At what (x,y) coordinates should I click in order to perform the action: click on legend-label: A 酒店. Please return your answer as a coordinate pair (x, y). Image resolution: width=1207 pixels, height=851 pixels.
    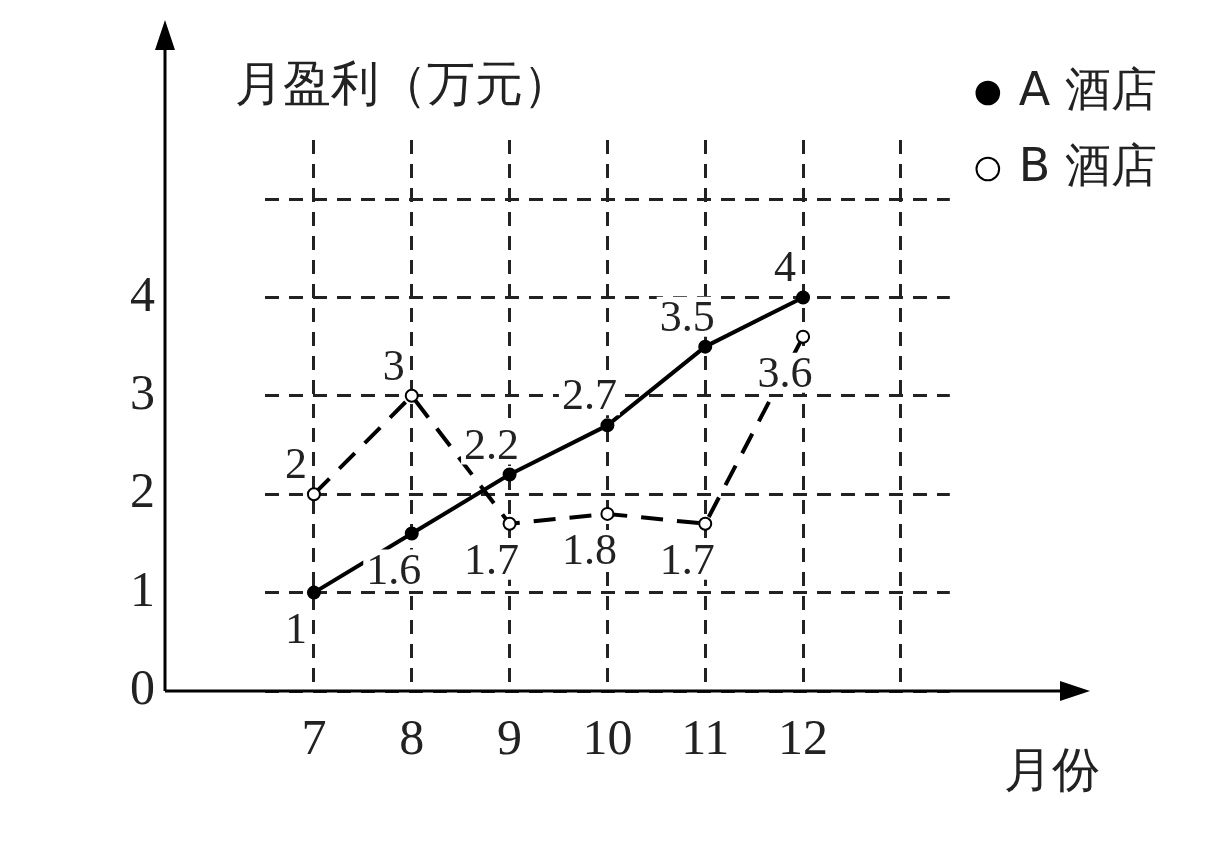
    Looking at the image, I should click on (1087, 88).